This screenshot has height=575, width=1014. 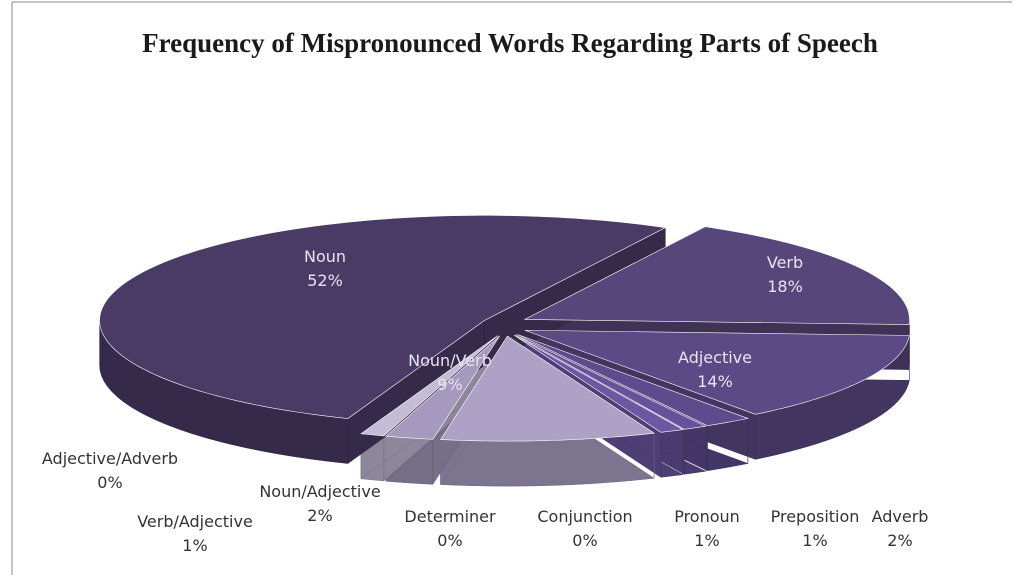 What do you see at coordinates (900, 516) in the screenshot?
I see `slice-label: Adverb` at bounding box center [900, 516].